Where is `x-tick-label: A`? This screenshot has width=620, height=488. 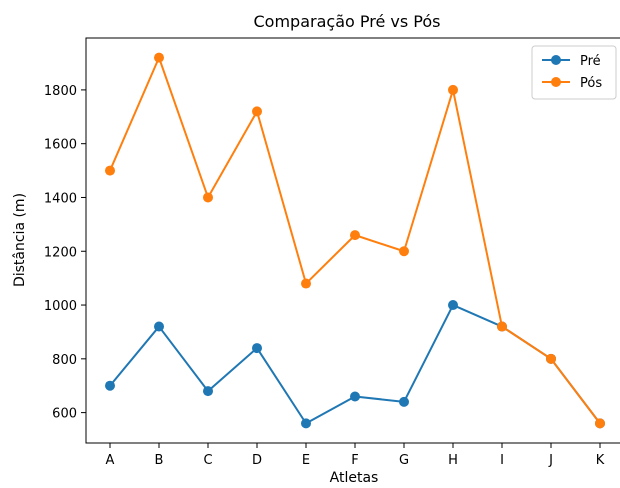
x-tick-label: A is located at coordinates (110, 460).